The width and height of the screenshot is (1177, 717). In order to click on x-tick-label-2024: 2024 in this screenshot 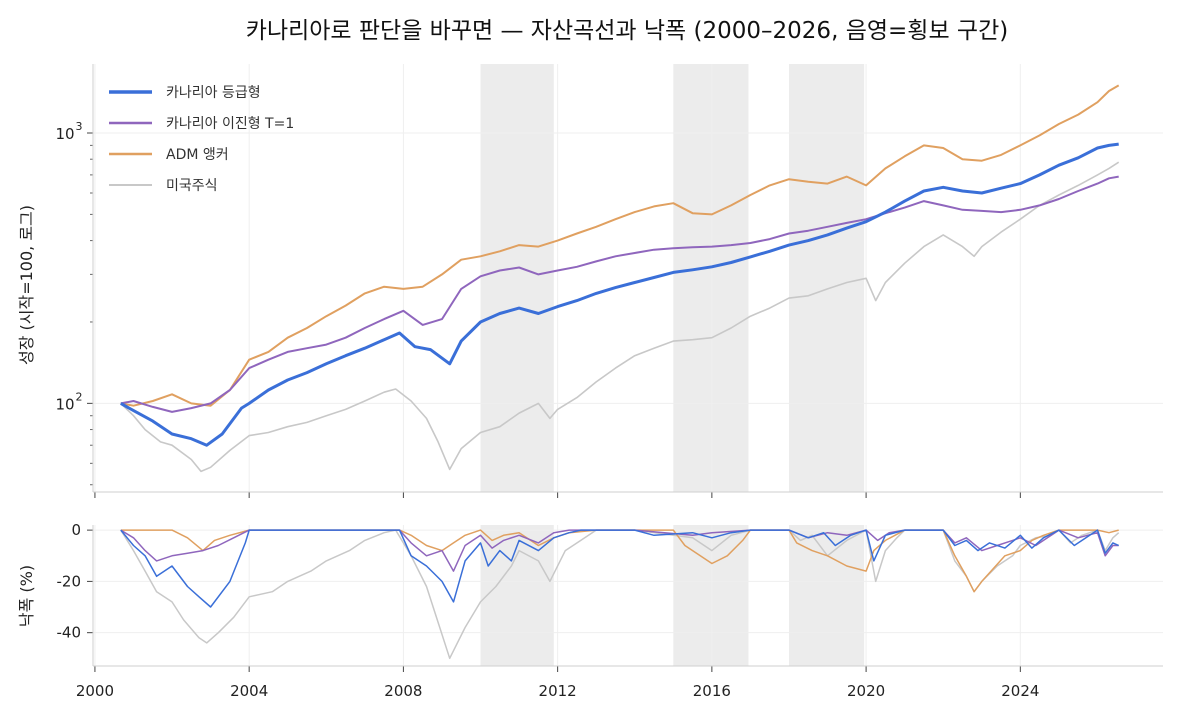, I will do `click(1020, 691)`.